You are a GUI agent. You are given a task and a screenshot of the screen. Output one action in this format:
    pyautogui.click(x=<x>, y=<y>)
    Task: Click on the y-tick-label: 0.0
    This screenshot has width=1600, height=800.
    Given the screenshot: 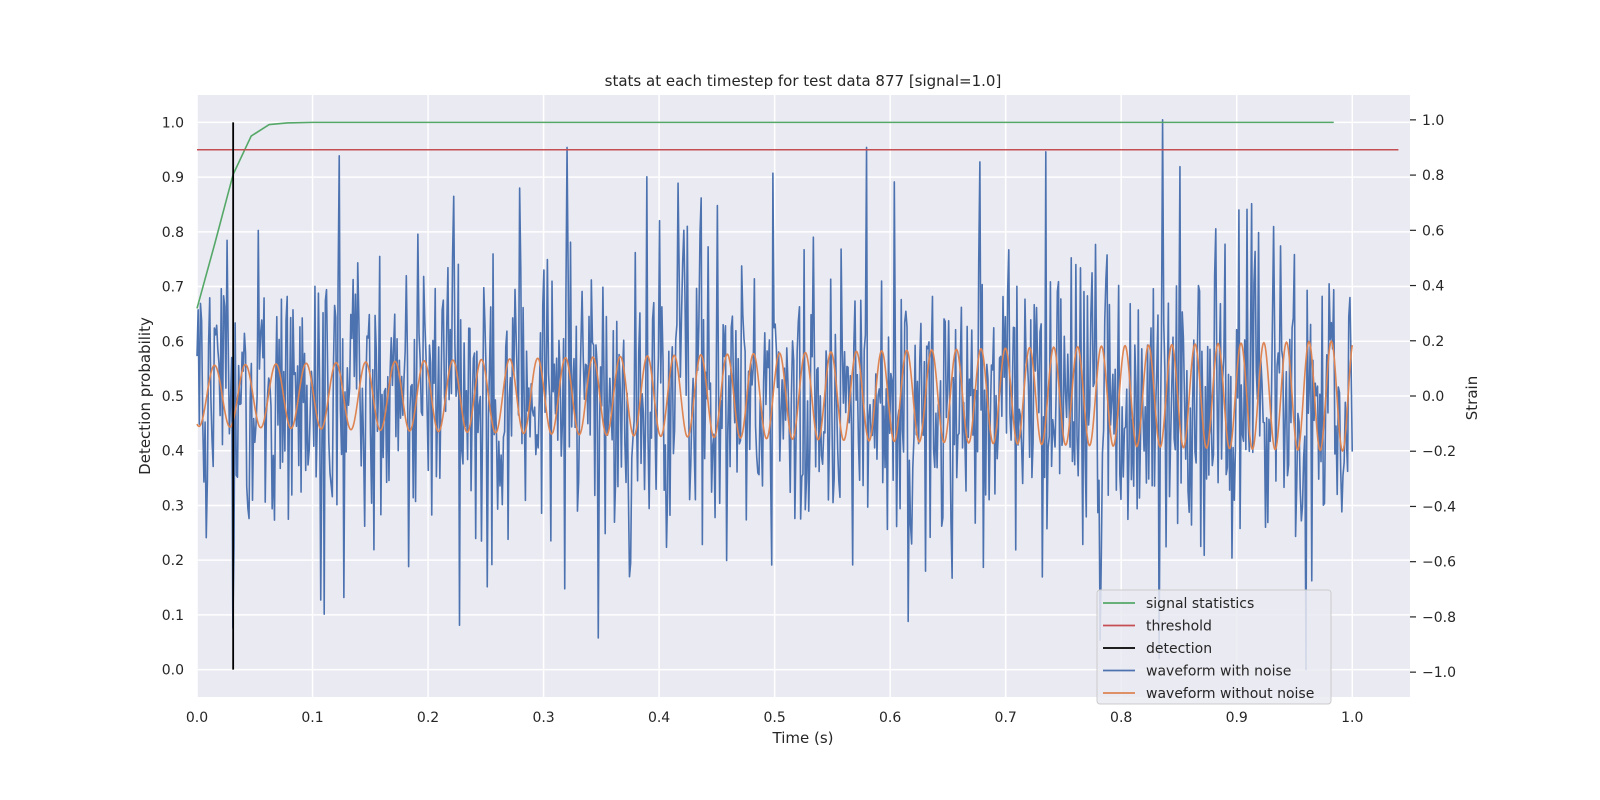 What is the action you would take?
    pyautogui.click(x=173, y=671)
    